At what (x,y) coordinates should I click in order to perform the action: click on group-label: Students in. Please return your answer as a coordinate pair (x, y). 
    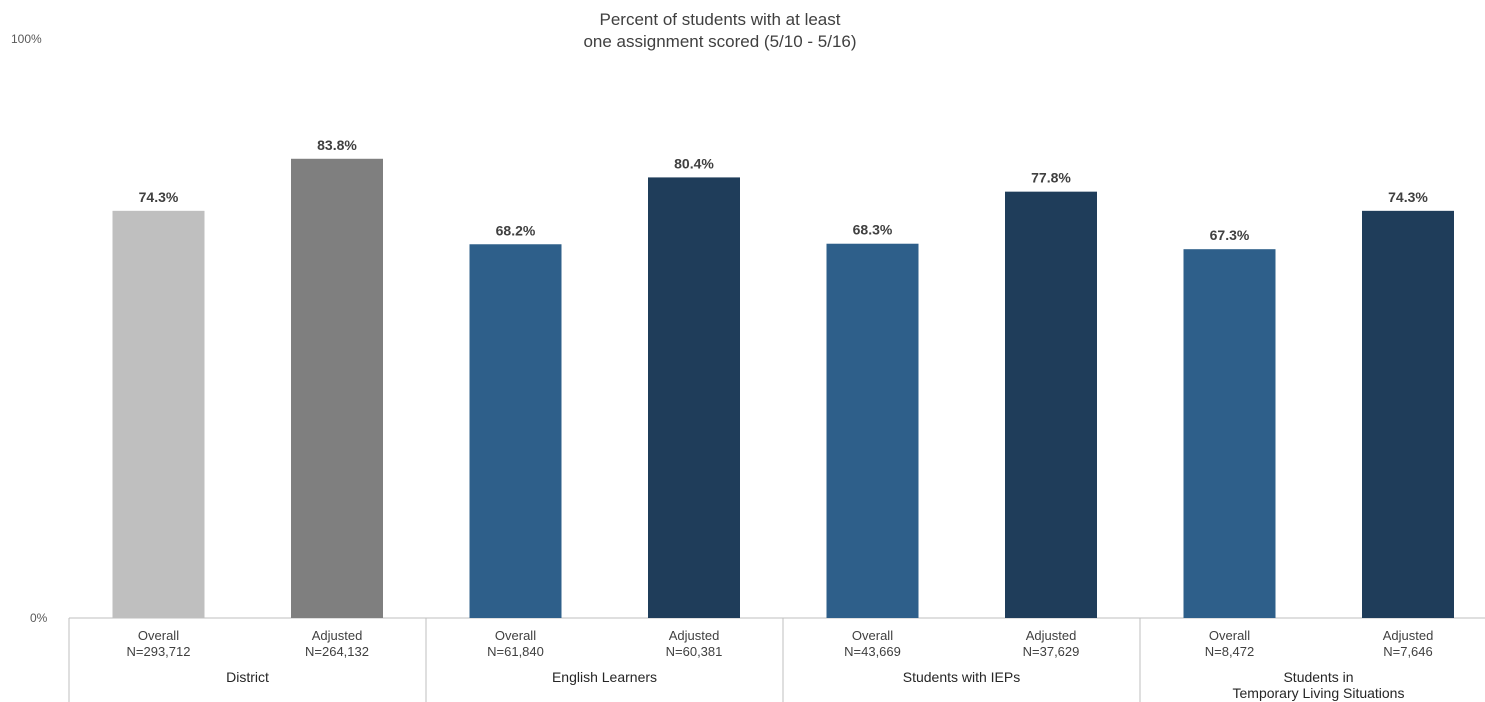
    Looking at the image, I should click on (1318, 677).